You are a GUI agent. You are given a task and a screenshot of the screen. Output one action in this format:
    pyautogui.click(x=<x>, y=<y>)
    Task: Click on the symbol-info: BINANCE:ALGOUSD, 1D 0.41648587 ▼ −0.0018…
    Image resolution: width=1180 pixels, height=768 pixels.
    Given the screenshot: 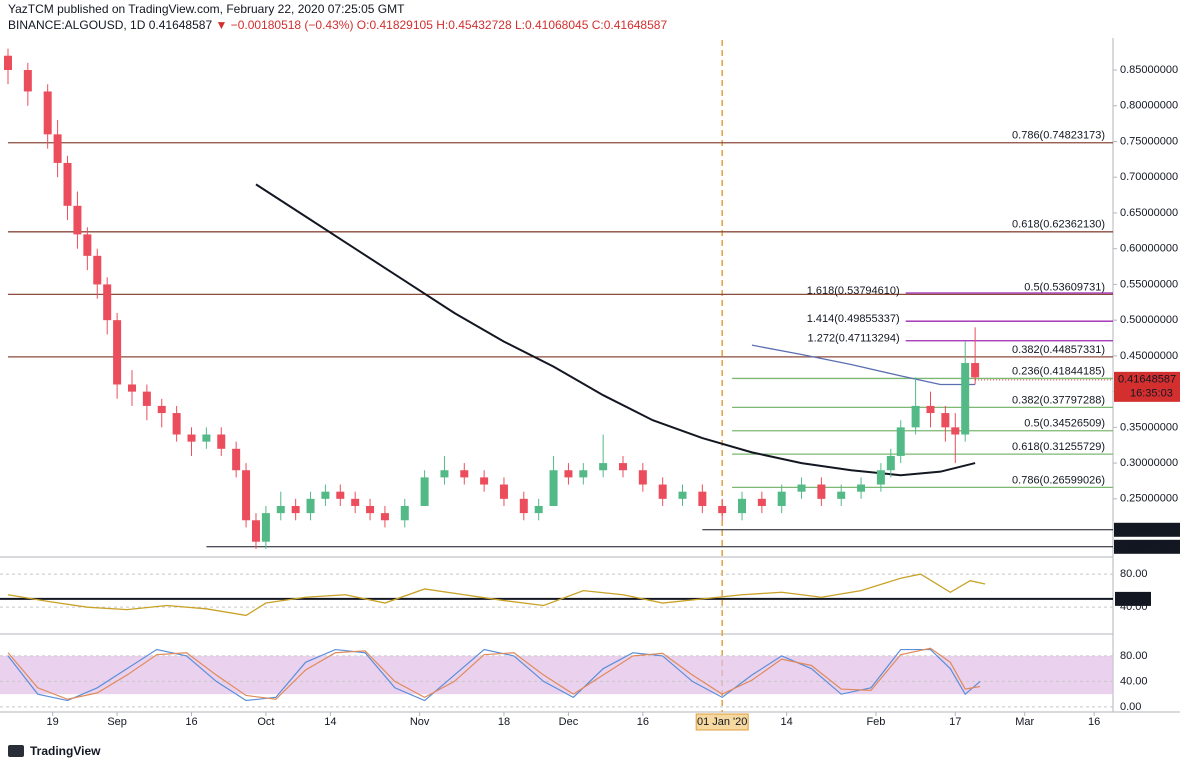 What is the action you would take?
    pyautogui.click(x=337, y=25)
    